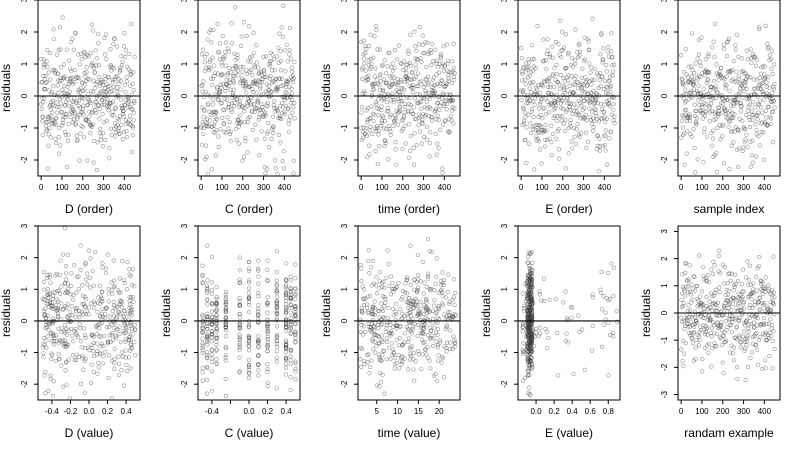  What do you see at coordinates (504, 288) in the screenshot?
I see `y-tick-label: 1` at bounding box center [504, 288].